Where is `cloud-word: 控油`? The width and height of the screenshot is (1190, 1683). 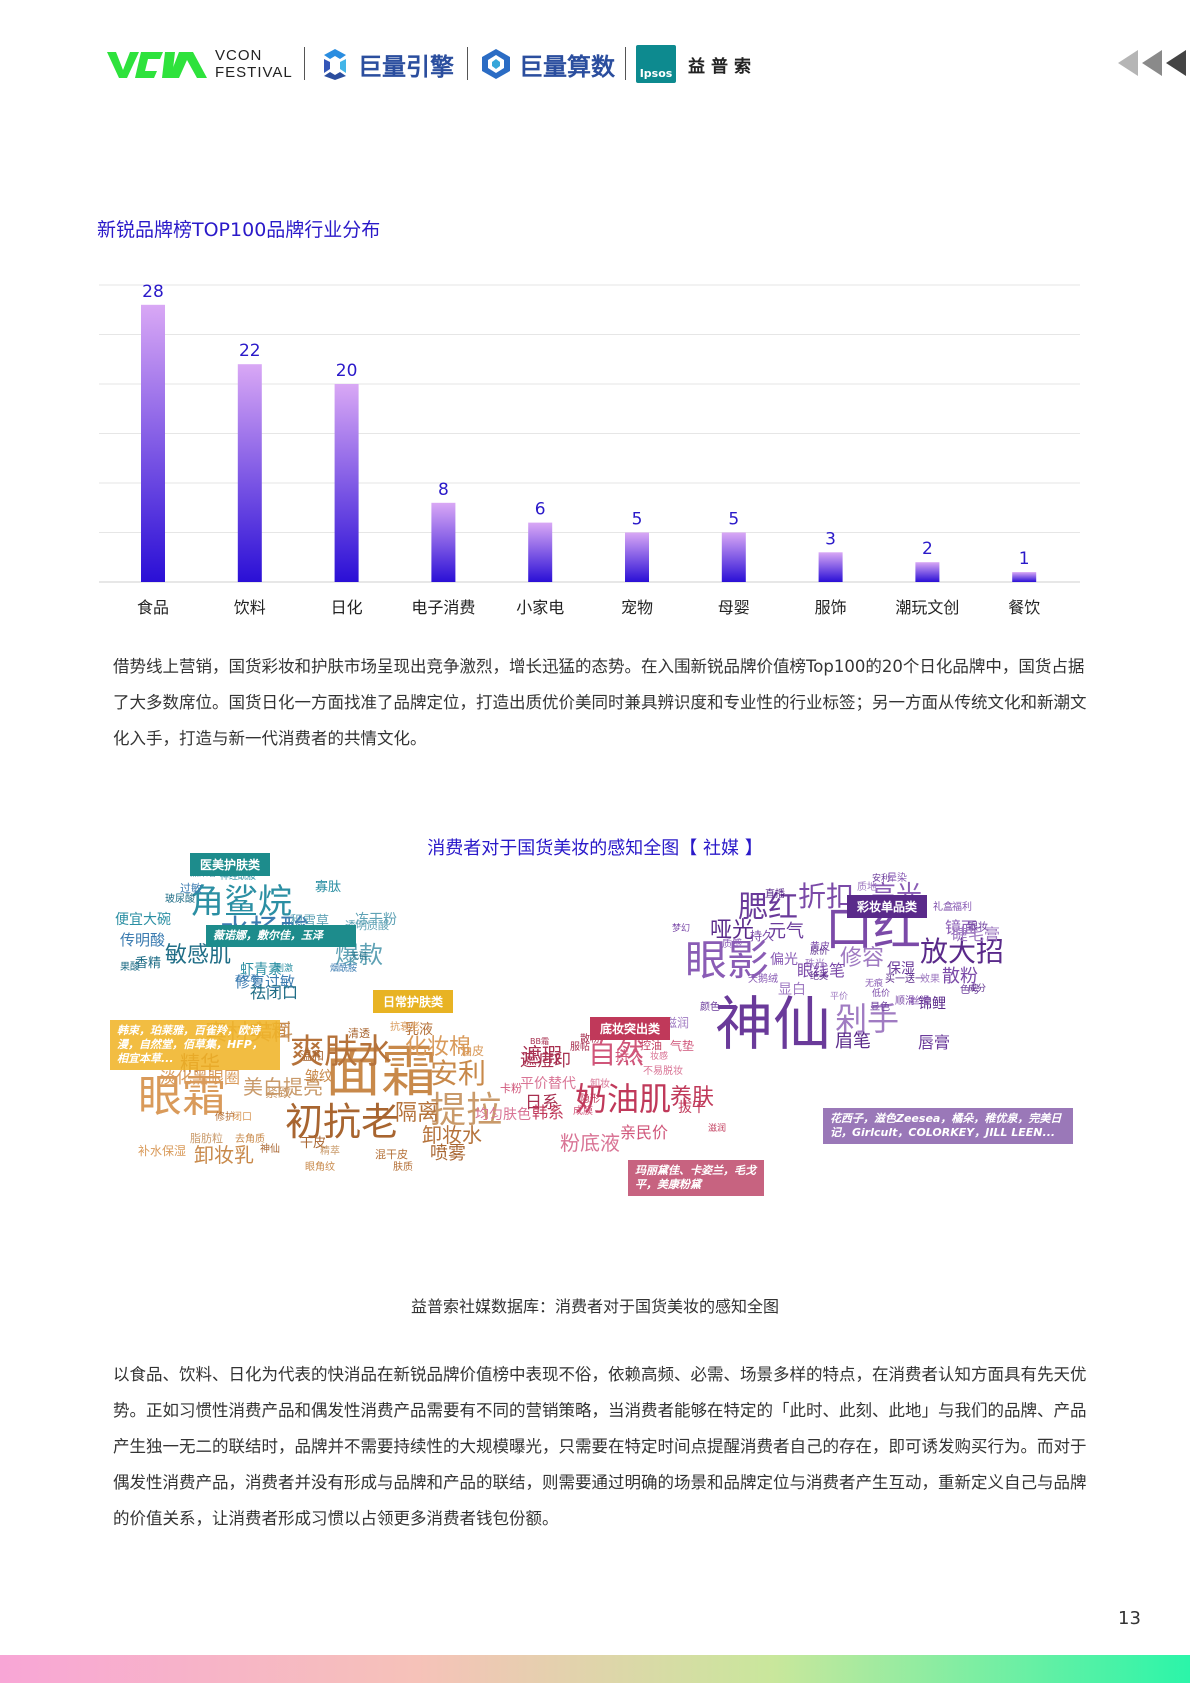
cloud-word: 控油 is located at coordinates (651, 1045).